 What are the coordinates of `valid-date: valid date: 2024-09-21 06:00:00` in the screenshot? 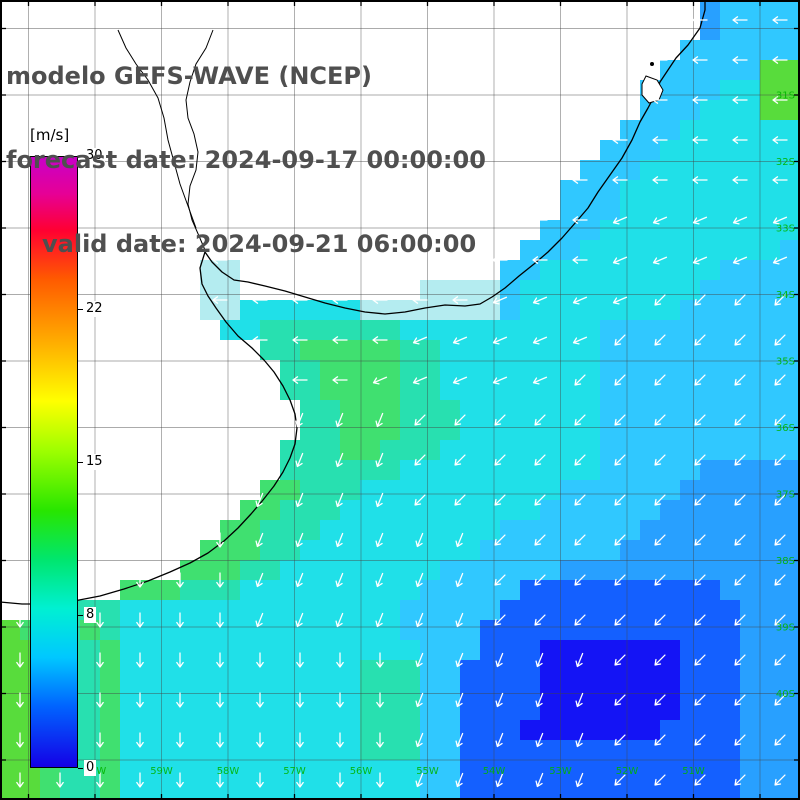 It's located at (259, 244).